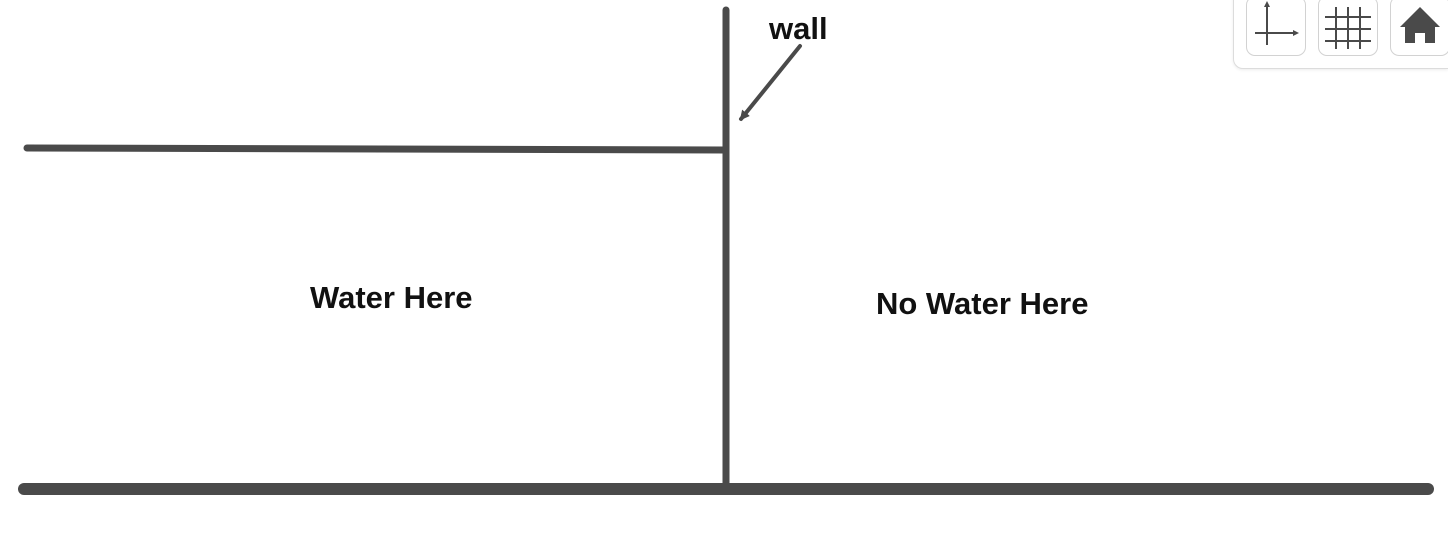  What do you see at coordinates (391, 297) in the screenshot?
I see `water-here-label: Water Here` at bounding box center [391, 297].